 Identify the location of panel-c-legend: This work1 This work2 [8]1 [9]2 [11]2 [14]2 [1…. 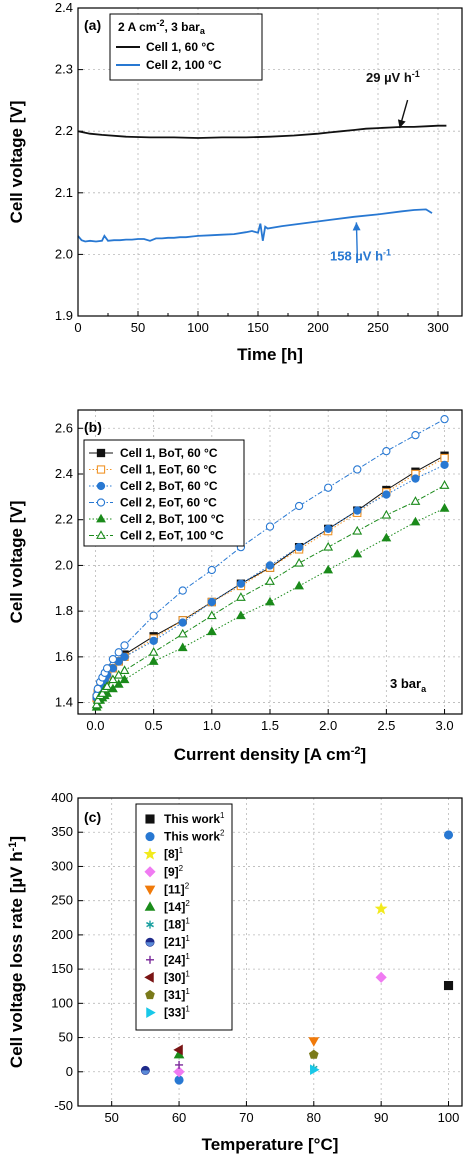
(184, 917).